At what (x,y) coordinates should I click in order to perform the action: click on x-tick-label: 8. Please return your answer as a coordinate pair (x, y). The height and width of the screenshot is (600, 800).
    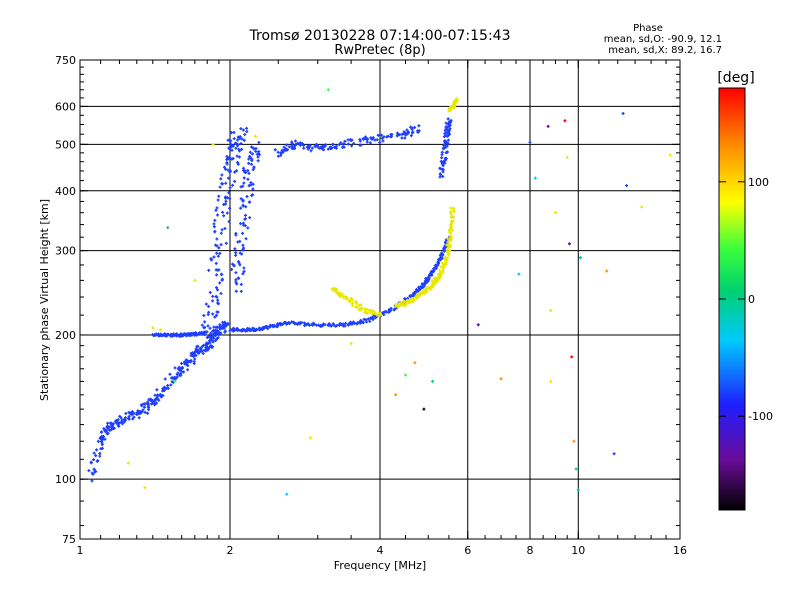
    Looking at the image, I should click on (530, 550).